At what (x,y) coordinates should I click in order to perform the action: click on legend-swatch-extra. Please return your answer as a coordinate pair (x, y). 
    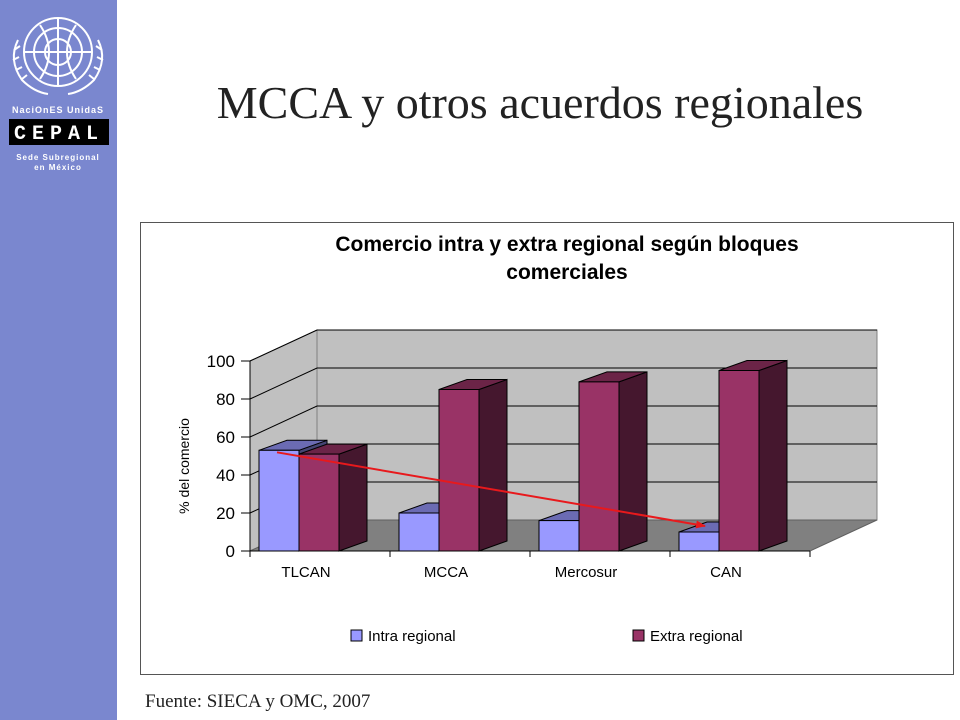
    Looking at the image, I should click on (638, 635).